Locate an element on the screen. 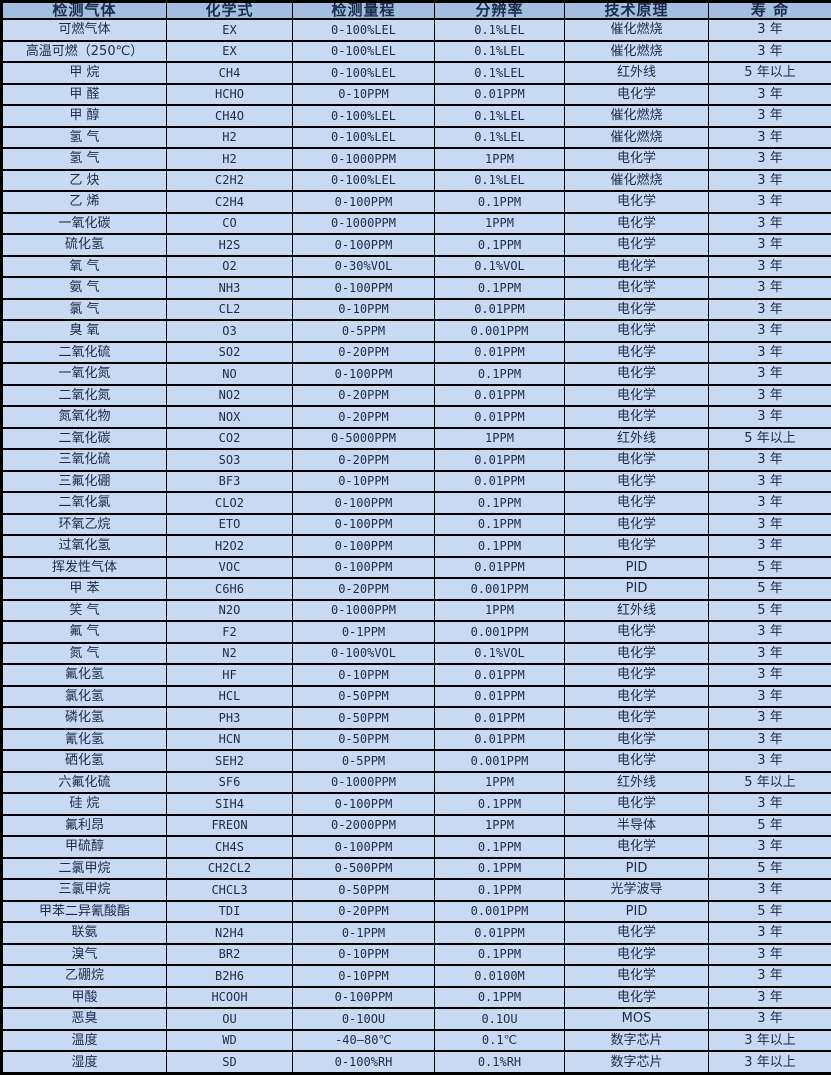 The width and height of the screenshot is (831, 1075). formula-cell: SD is located at coordinates (229, 1062).